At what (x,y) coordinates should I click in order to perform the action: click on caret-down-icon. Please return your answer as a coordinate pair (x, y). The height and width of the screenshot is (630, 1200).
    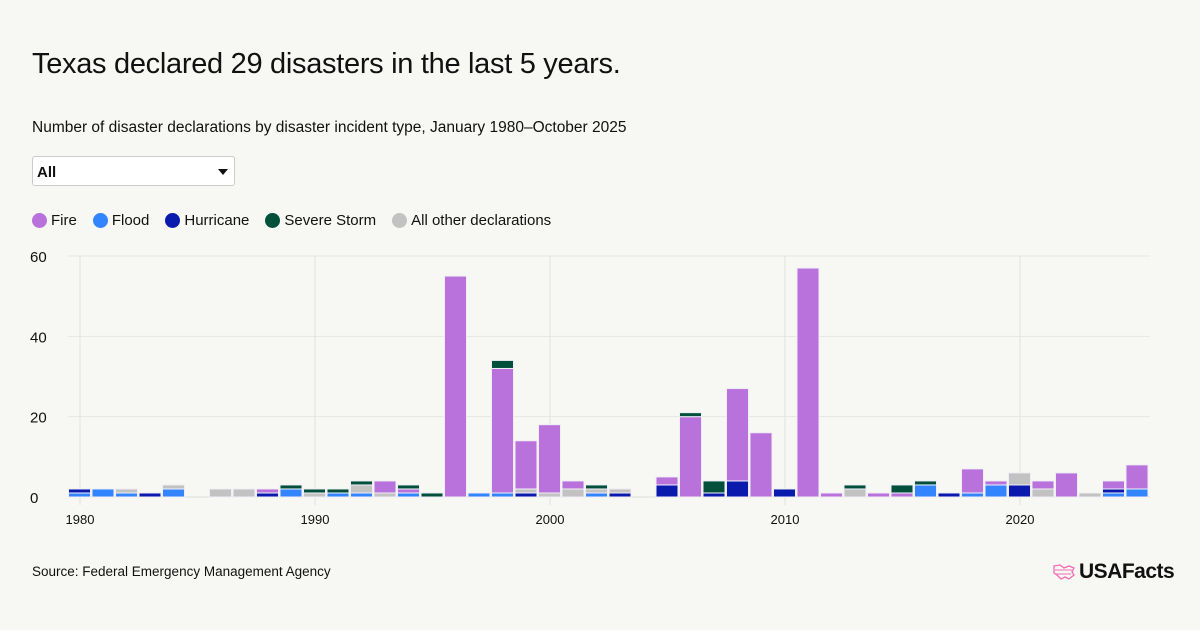
    Looking at the image, I should click on (223, 172).